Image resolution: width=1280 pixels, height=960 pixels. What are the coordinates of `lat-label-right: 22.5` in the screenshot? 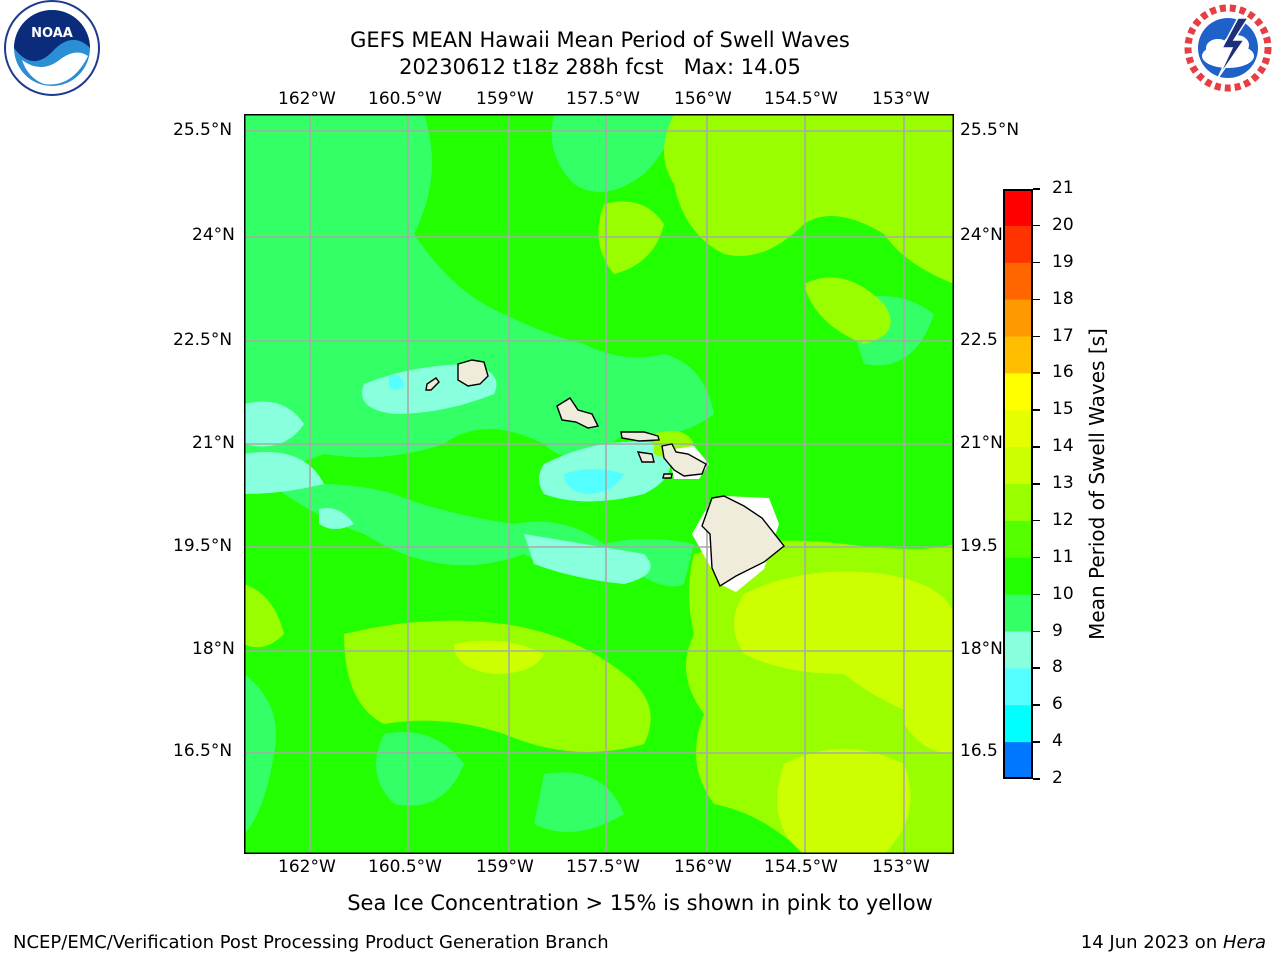 It's located at (979, 340).